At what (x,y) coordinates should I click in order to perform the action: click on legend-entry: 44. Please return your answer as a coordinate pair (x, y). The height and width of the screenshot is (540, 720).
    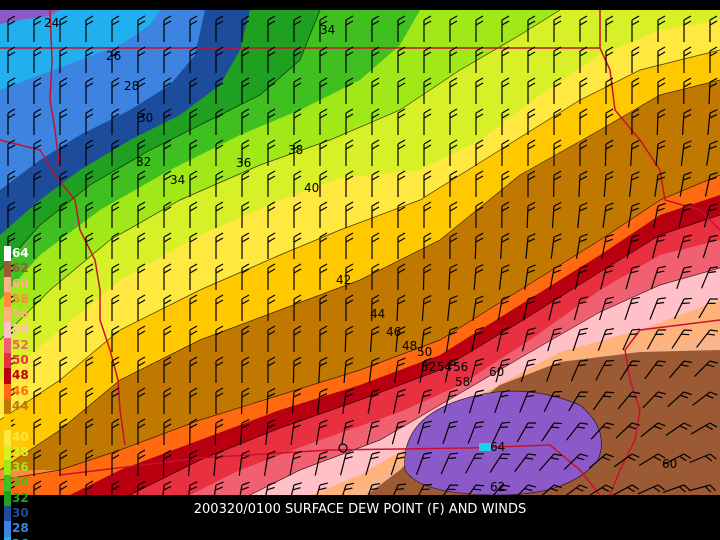
    Looking at the image, I should click on (19, 406).